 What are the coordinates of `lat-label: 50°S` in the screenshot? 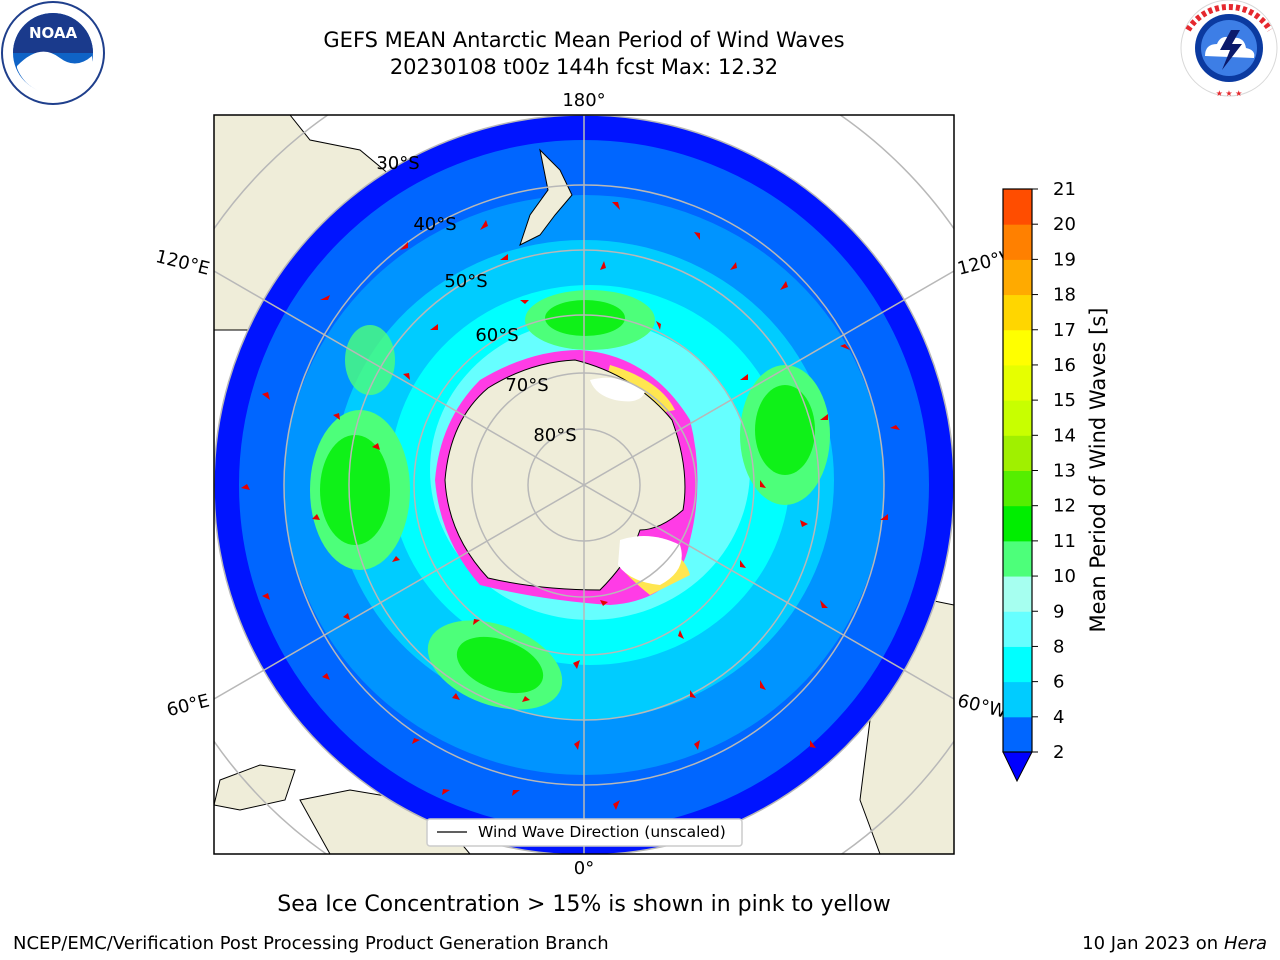 It's located at (465, 281).